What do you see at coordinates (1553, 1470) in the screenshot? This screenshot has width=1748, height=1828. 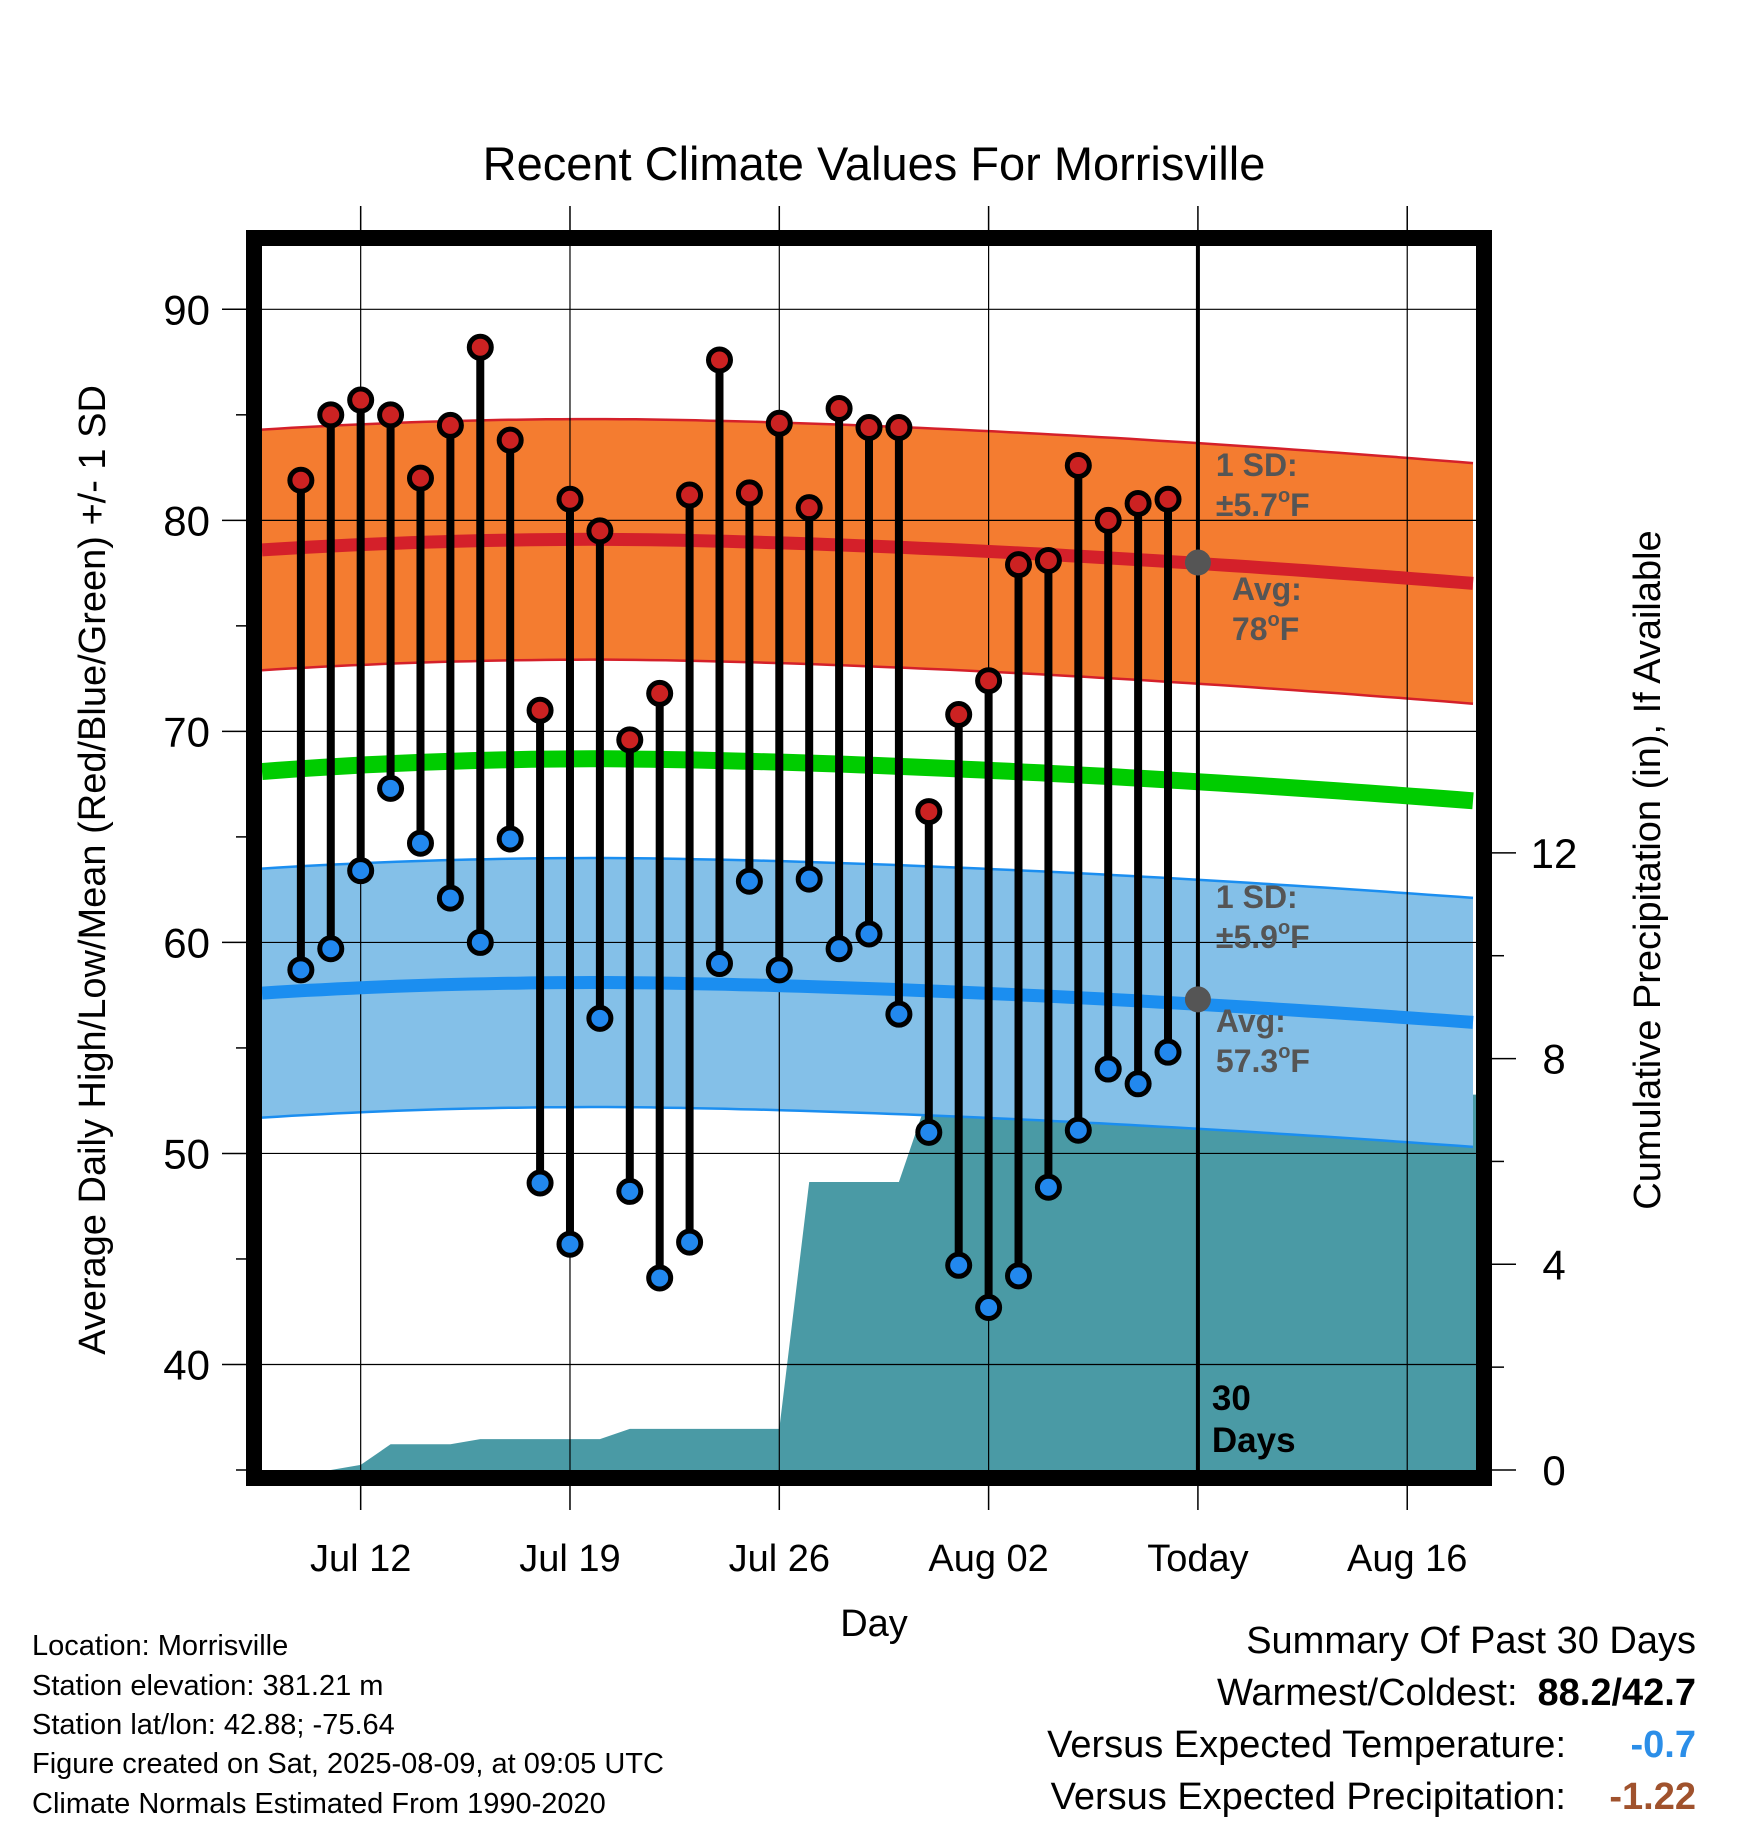 I see `y2-tick-label: 0` at bounding box center [1553, 1470].